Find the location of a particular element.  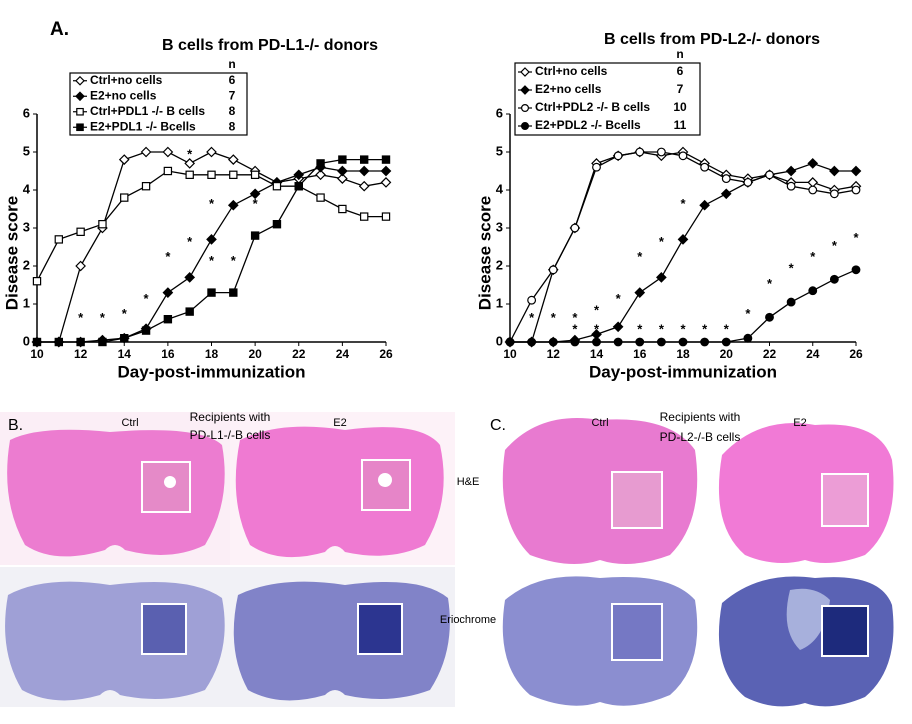

erio-ctrl-tissue is located at coordinates (600, 641).